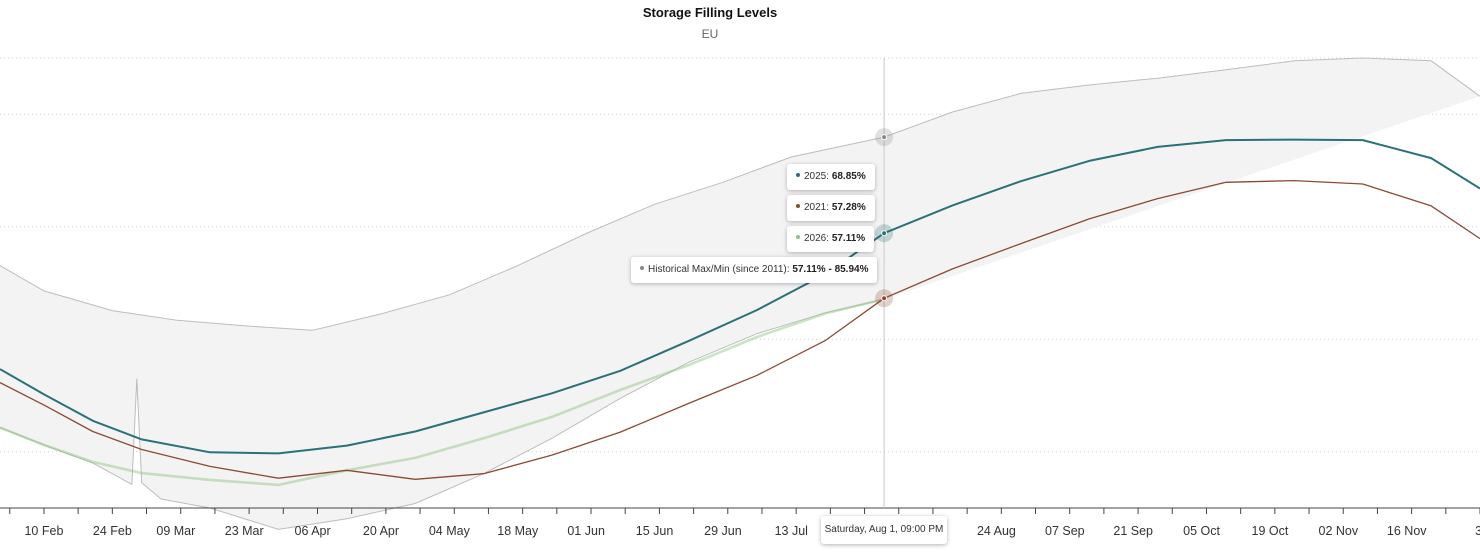 The image size is (1480, 555). What do you see at coordinates (710, 12) in the screenshot?
I see `chart-title: Storage Filling Levels` at bounding box center [710, 12].